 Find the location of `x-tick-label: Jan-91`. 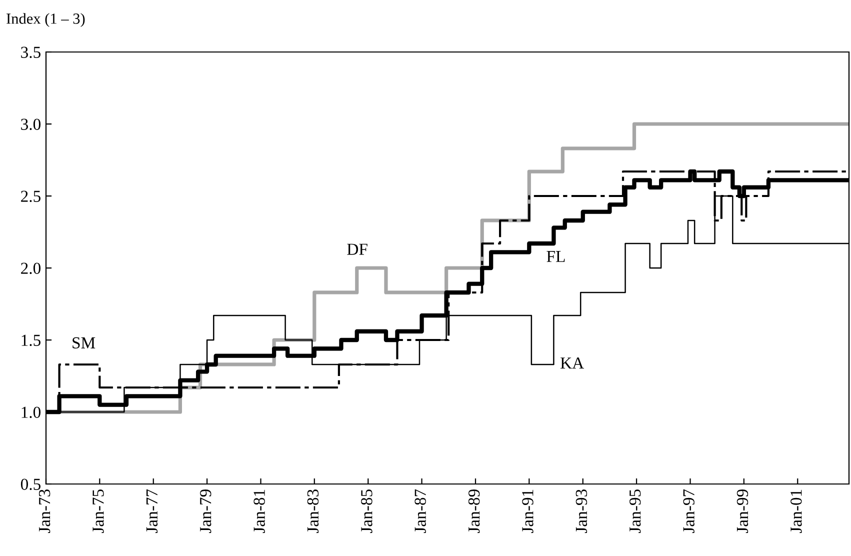

x-tick-label: Jan-91 is located at coordinates (528, 511).